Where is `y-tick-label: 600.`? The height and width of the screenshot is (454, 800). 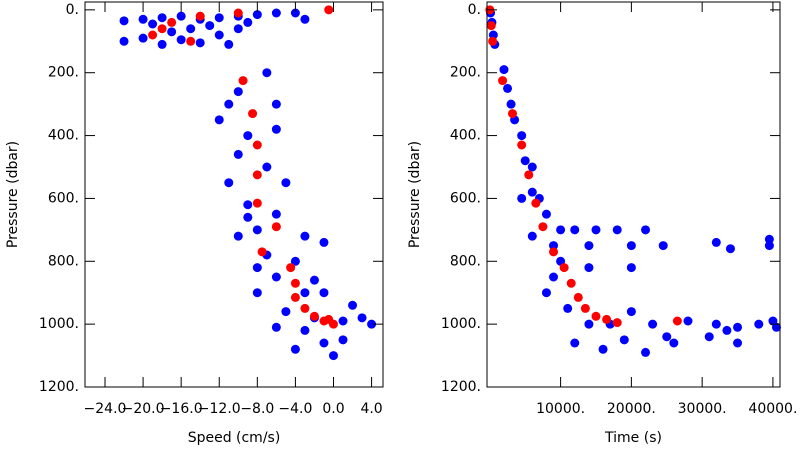
y-tick-label: 600. is located at coordinates (465, 198).